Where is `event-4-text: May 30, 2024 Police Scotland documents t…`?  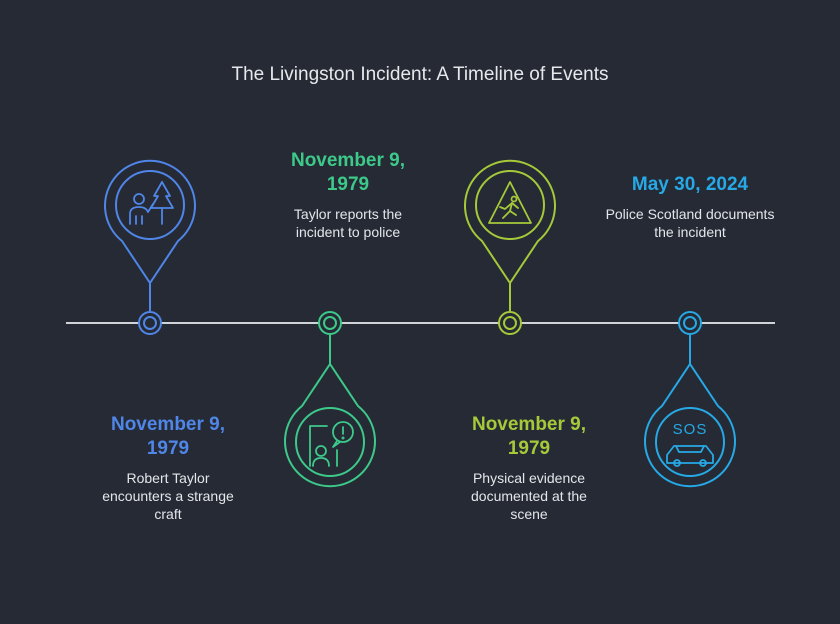 event-4-text: May 30, 2024 Police Scotland documents t… is located at coordinates (690, 207).